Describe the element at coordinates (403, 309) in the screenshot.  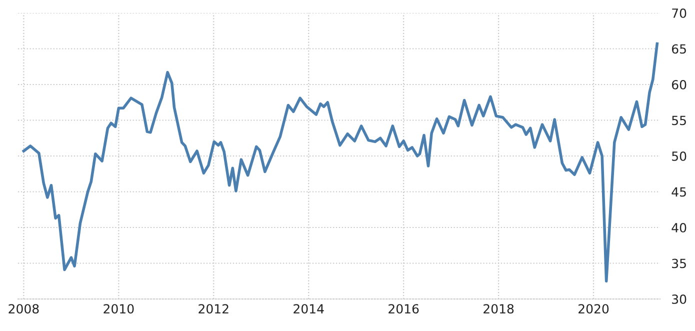
I see `x-tick-label: 2016` at that location.